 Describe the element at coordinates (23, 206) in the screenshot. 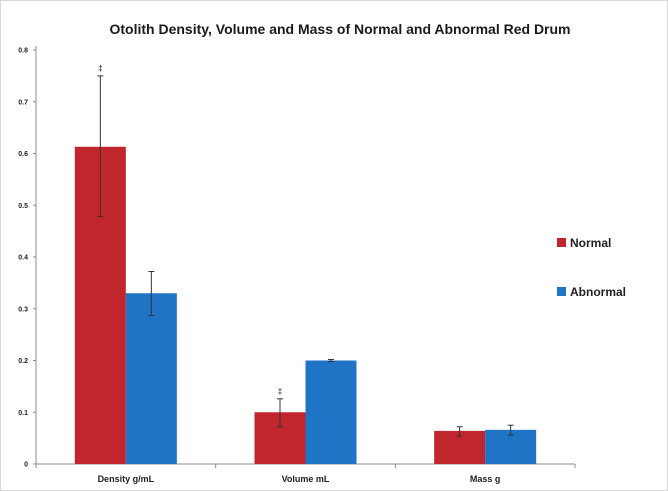

I see `y-tick-label: 0.5` at that location.